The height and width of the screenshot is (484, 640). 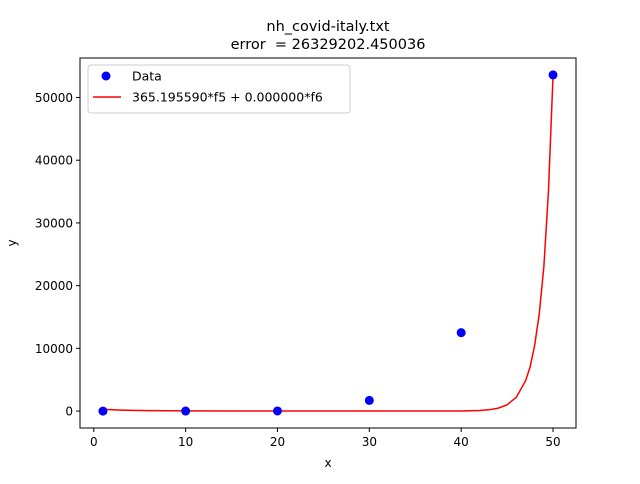 What do you see at coordinates (277, 442) in the screenshot?
I see `x-tick-label: 20` at bounding box center [277, 442].